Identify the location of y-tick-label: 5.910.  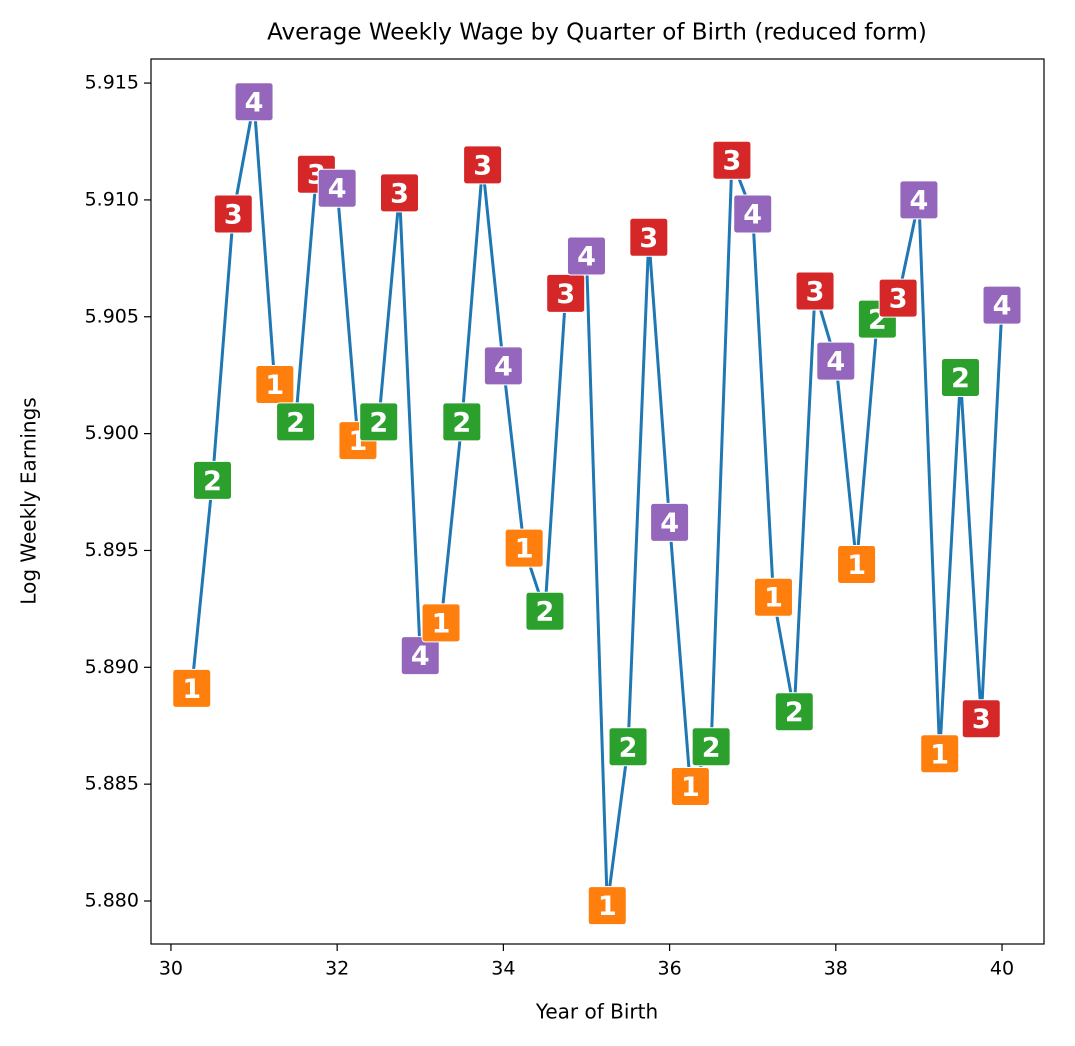
(112, 199).